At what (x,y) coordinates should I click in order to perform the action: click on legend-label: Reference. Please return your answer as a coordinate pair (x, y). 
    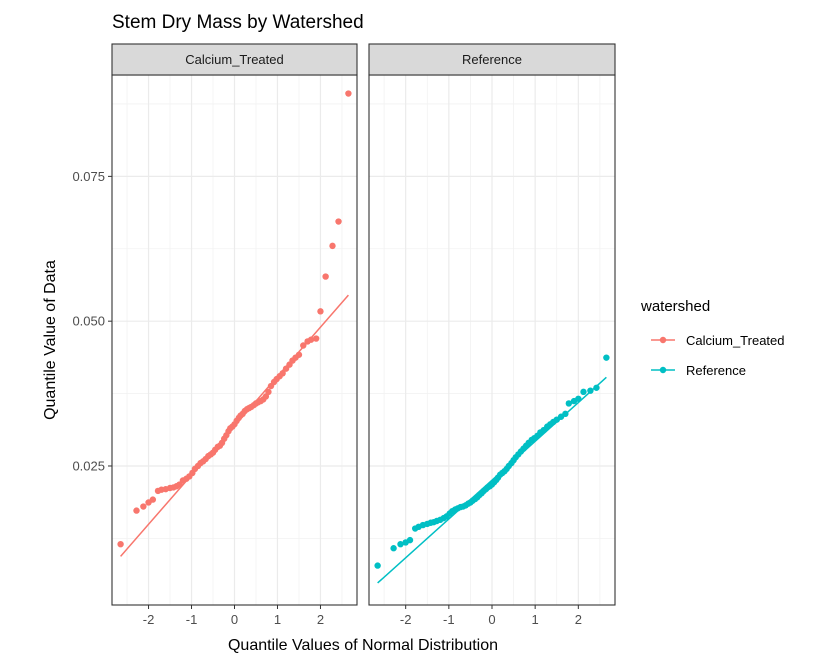
    Looking at the image, I should click on (716, 370).